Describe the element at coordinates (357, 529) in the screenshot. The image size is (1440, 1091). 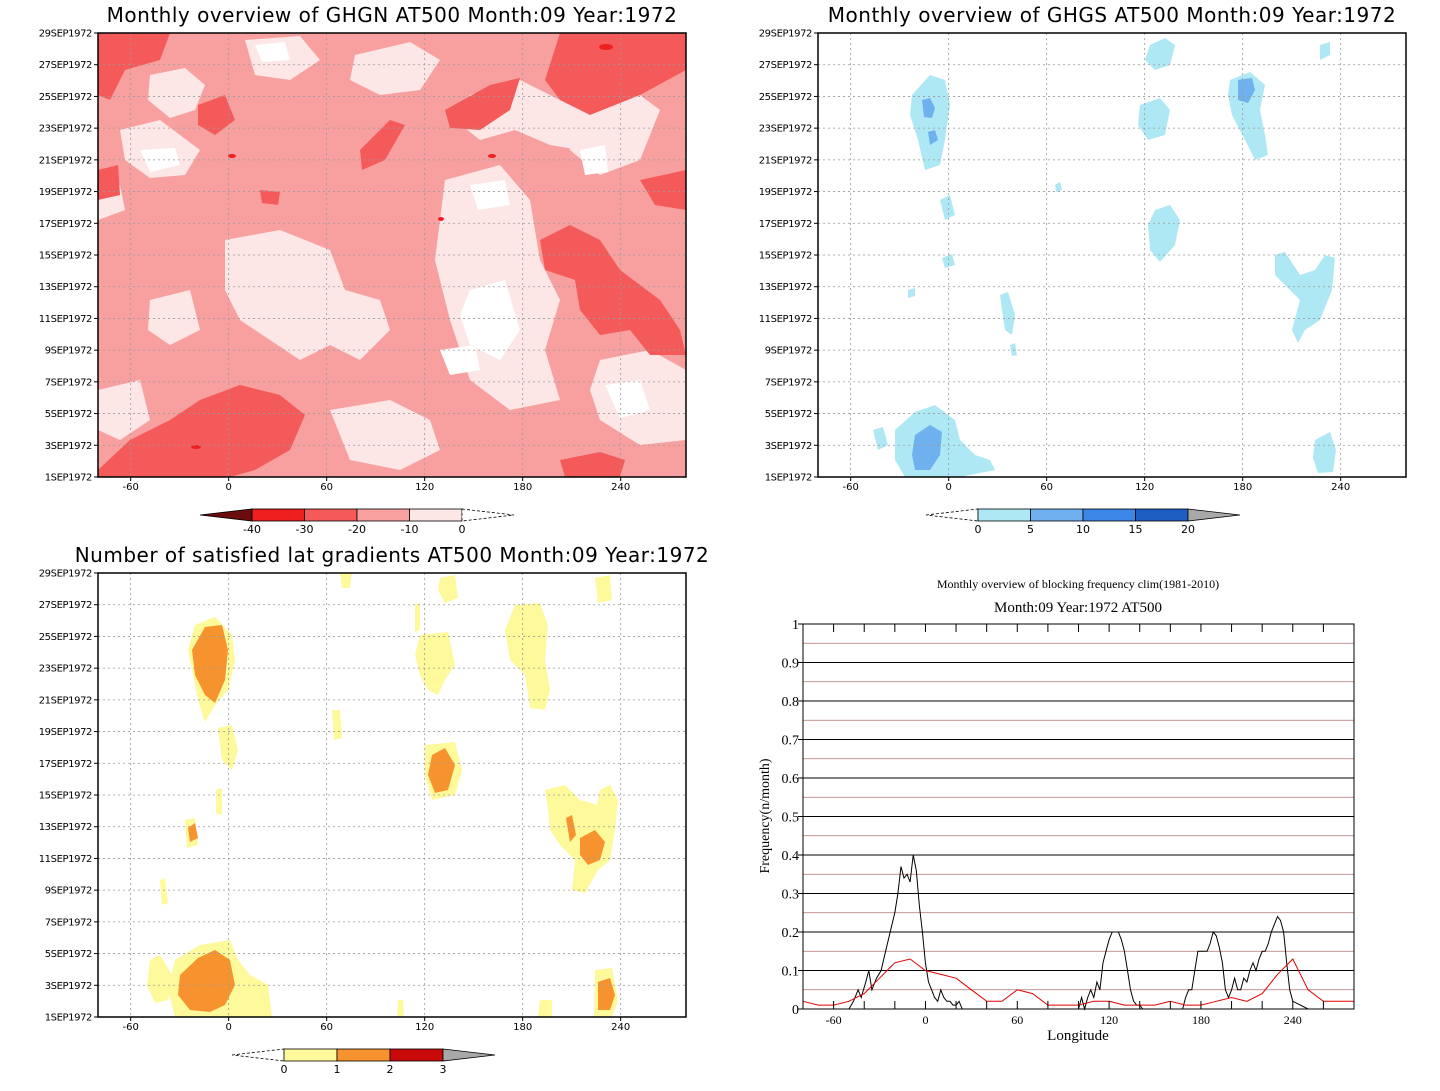
I see `colorbar-label: -20` at that location.